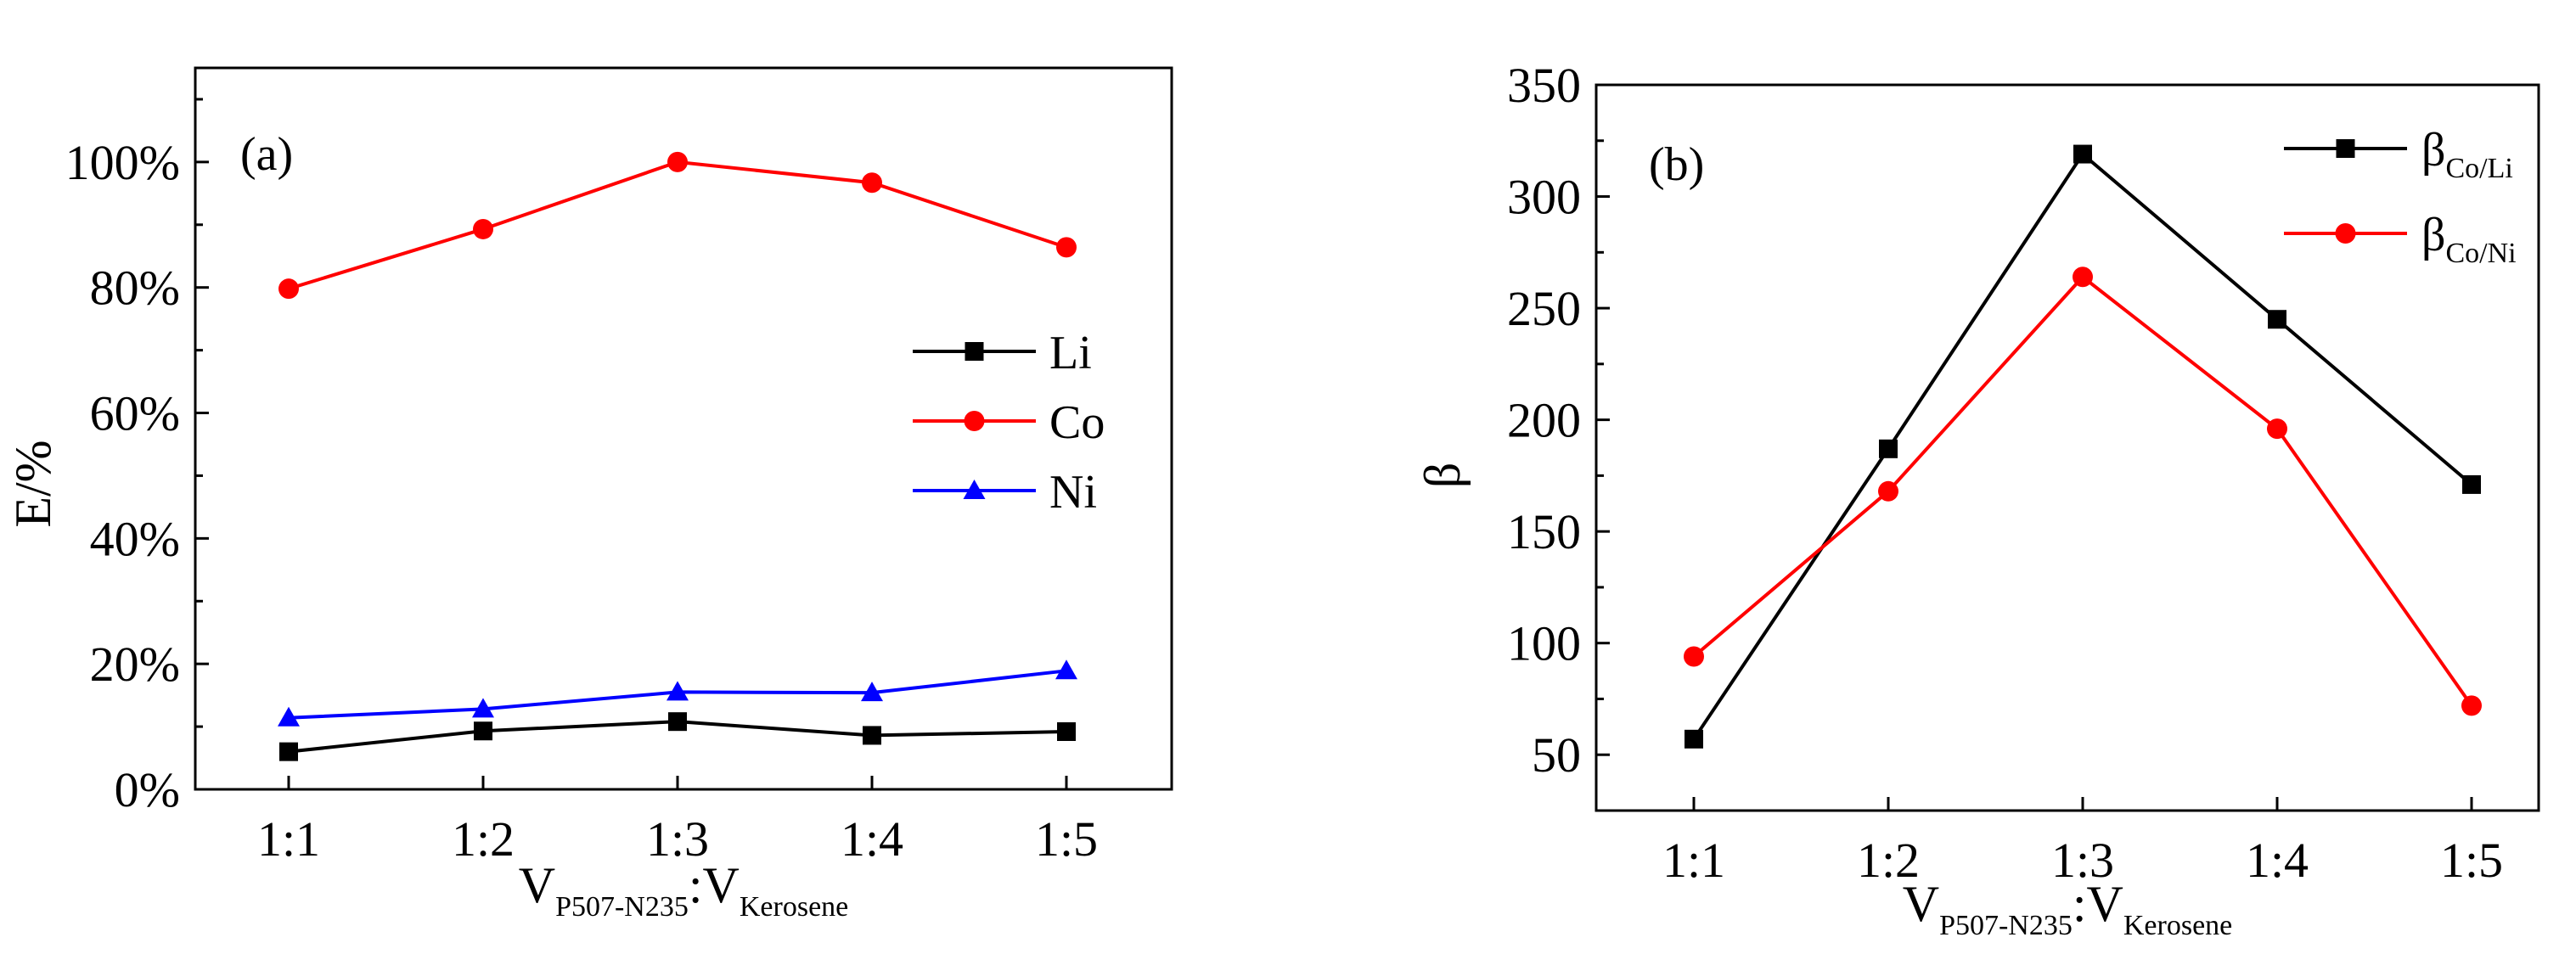 The width and height of the screenshot is (2576, 954). Describe the element at coordinates (147, 790) in the screenshot. I see `y-tick-label: 0%` at that location.